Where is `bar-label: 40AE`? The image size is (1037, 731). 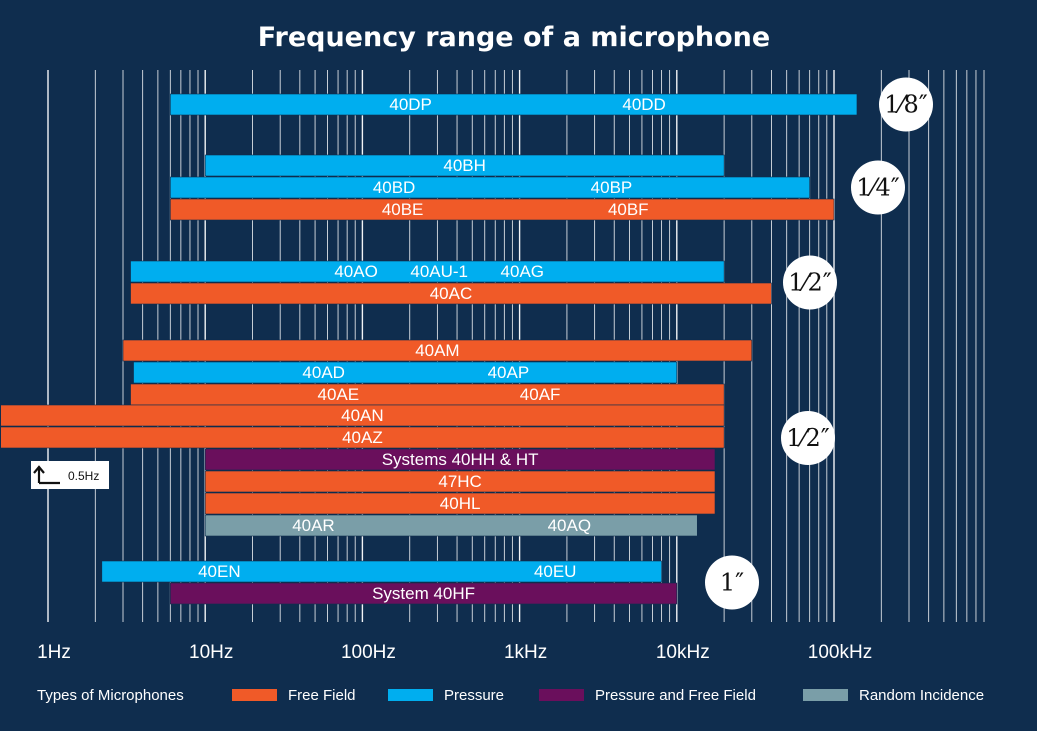
bar-label: 40AE is located at coordinates (338, 394).